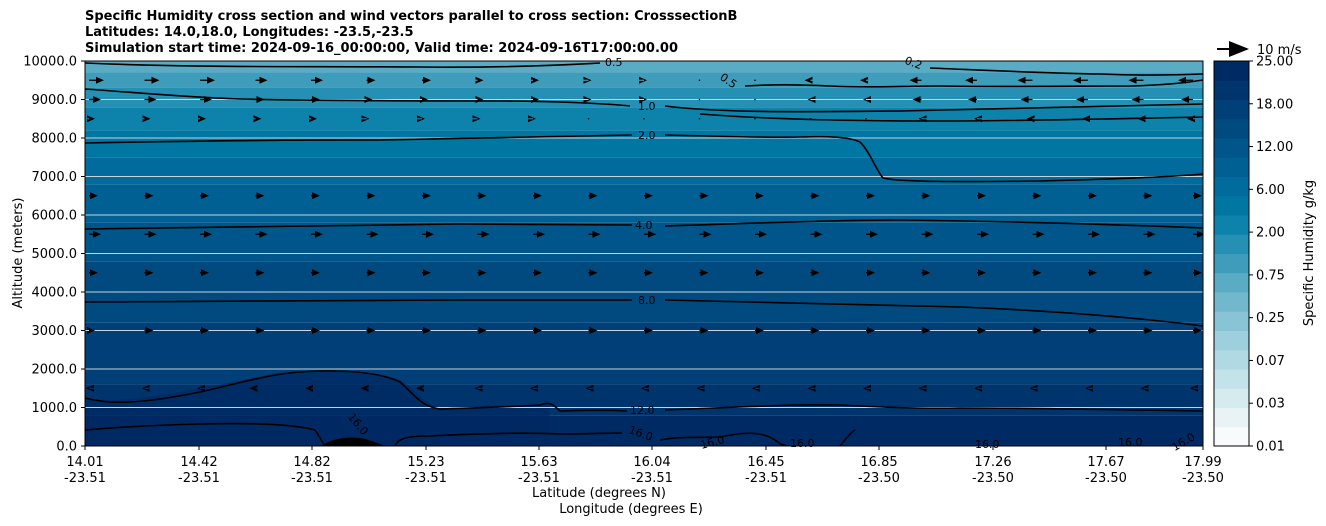 The width and height of the screenshot is (1326, 526). I want to click on colorbar-tick-label: 0.07, so click(1270, 361).